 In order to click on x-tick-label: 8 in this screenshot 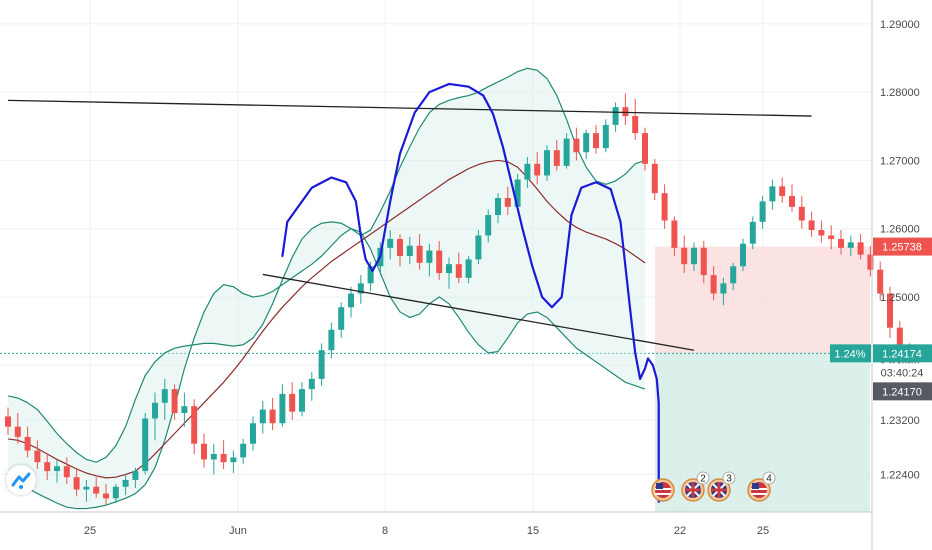, I will do `click(385, 531)`.